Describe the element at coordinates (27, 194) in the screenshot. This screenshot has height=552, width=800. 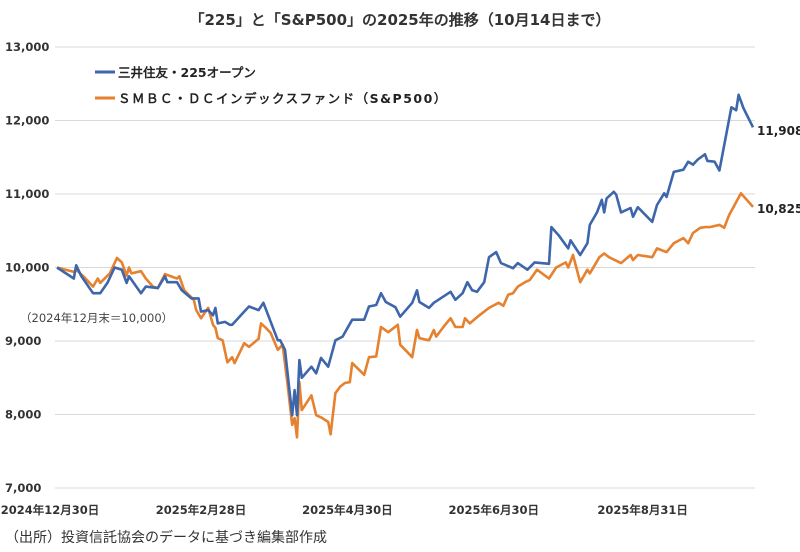
I see `y-tick-label: 11,000` at that location.